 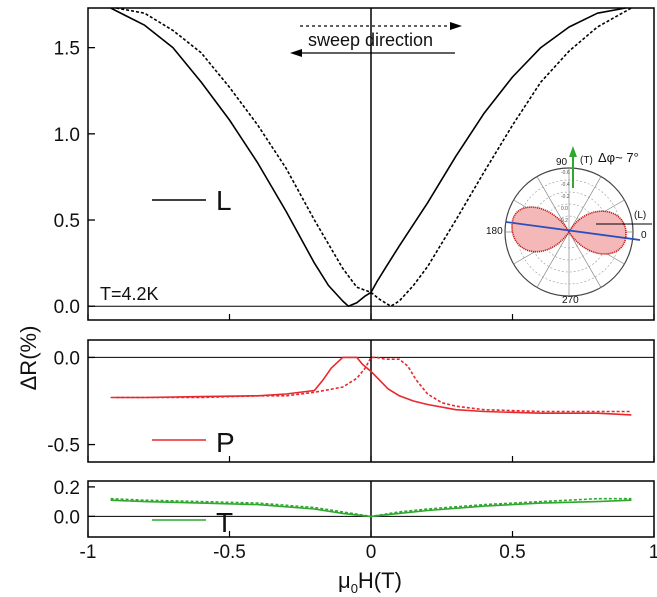 I want to click on sweep-arrowhead-right, so click(x=456, y=26).